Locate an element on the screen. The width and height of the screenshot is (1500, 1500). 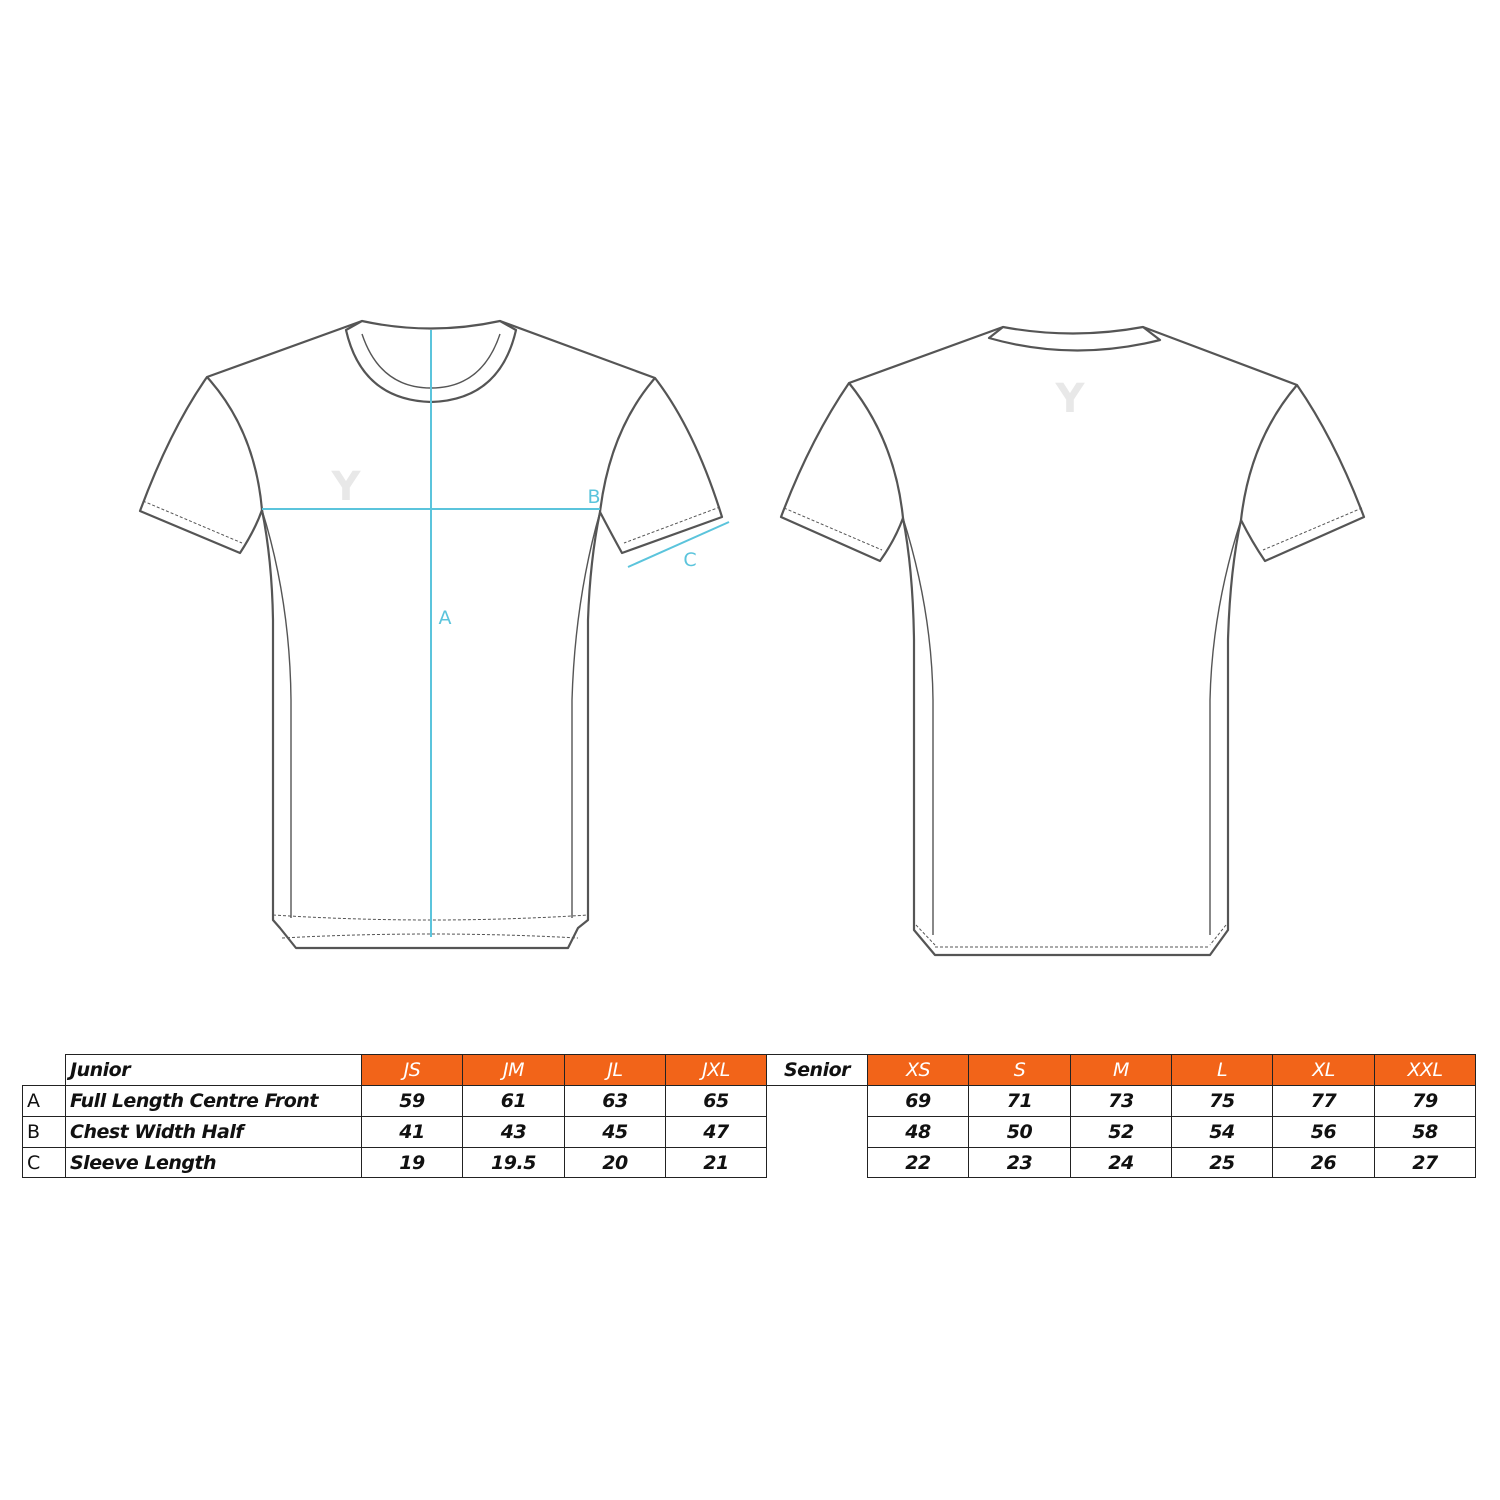
senior-value-cell: 25 is located at coordinates (1222, 1162).